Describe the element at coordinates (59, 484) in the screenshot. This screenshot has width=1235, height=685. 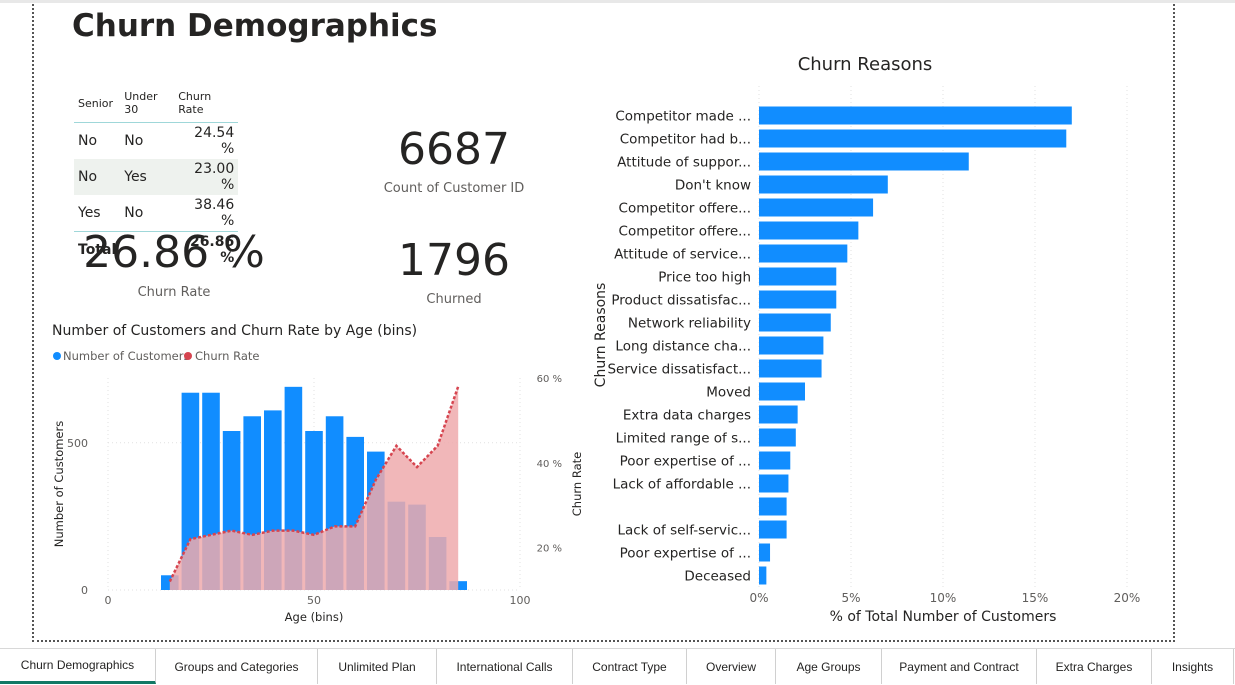
I see `age-chart-y-title: Number of Customers` at that location.